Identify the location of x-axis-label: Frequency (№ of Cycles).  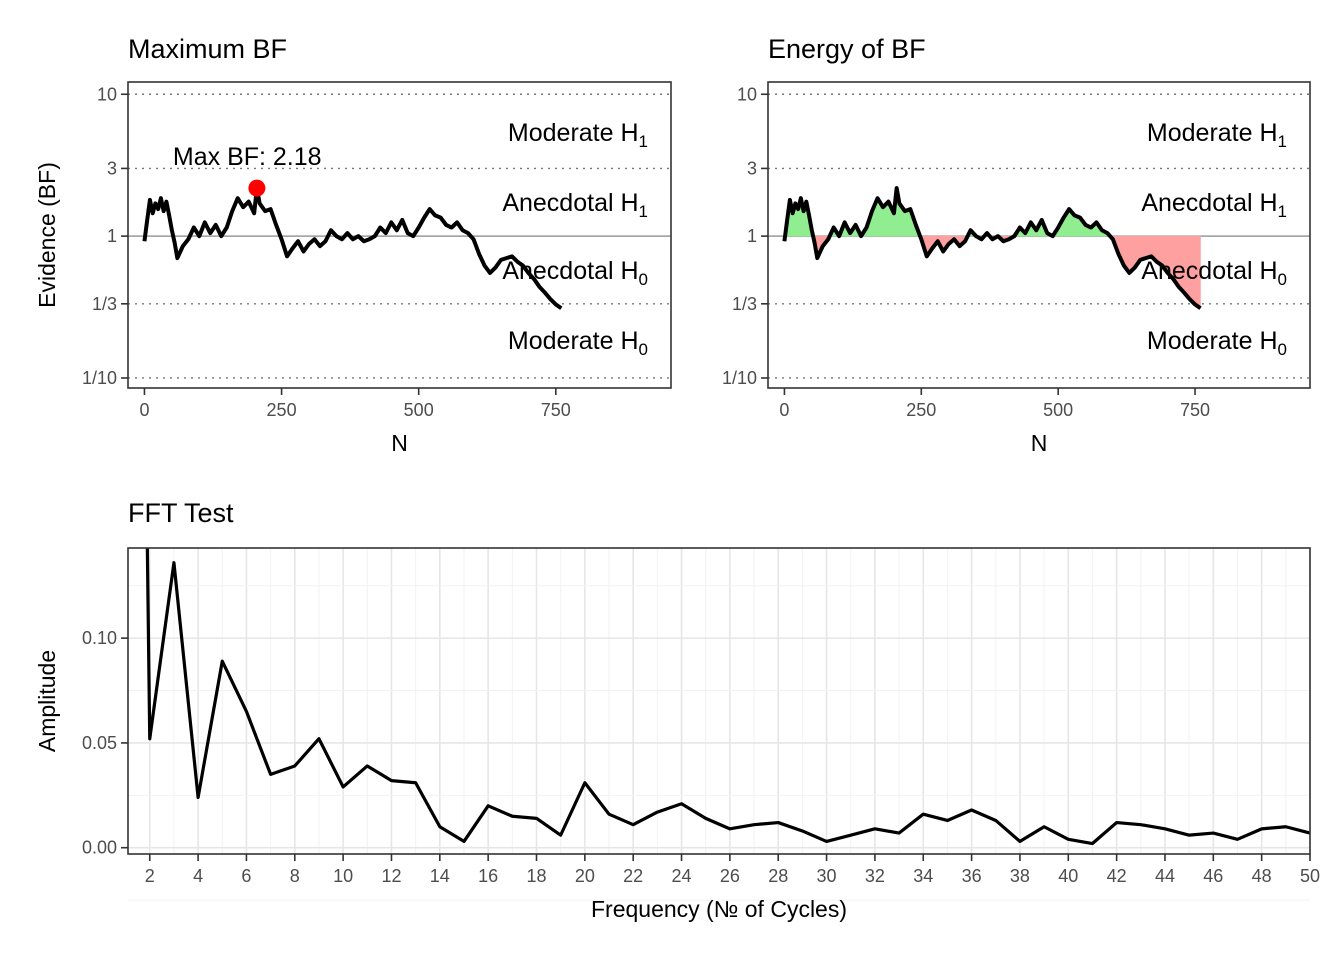
(719, 909).